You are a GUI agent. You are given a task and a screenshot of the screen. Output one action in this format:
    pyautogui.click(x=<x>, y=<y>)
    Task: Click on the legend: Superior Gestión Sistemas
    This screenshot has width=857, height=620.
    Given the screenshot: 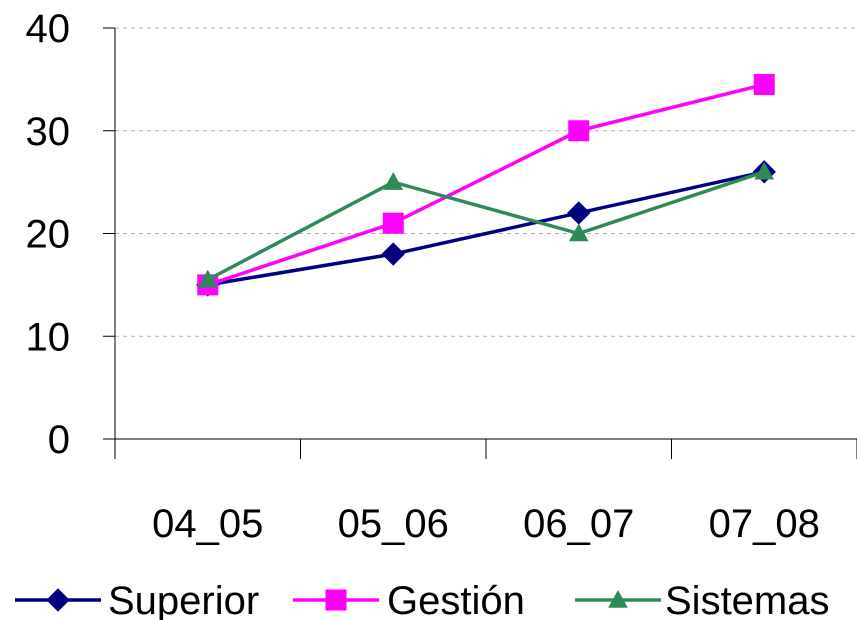 What is the action you would take?
    pyautogui.click(x=422, y=599)
    